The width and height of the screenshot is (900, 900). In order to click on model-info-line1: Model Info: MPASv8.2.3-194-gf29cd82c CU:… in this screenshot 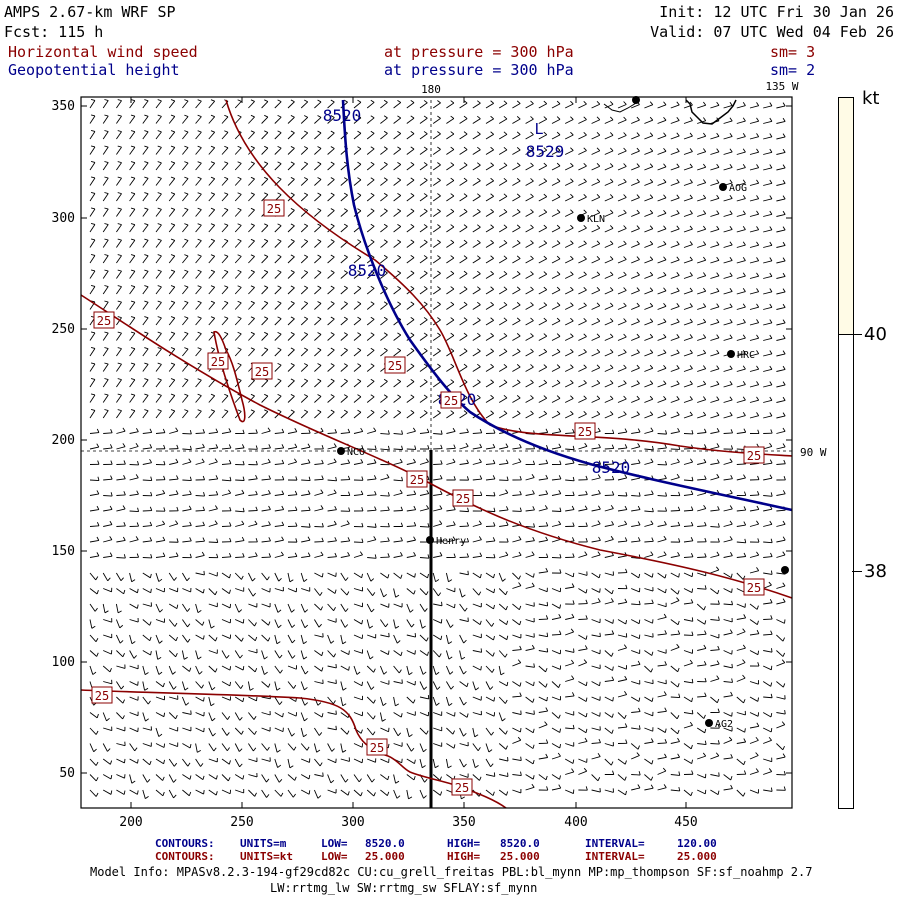, I will do `click(451, 872)`.